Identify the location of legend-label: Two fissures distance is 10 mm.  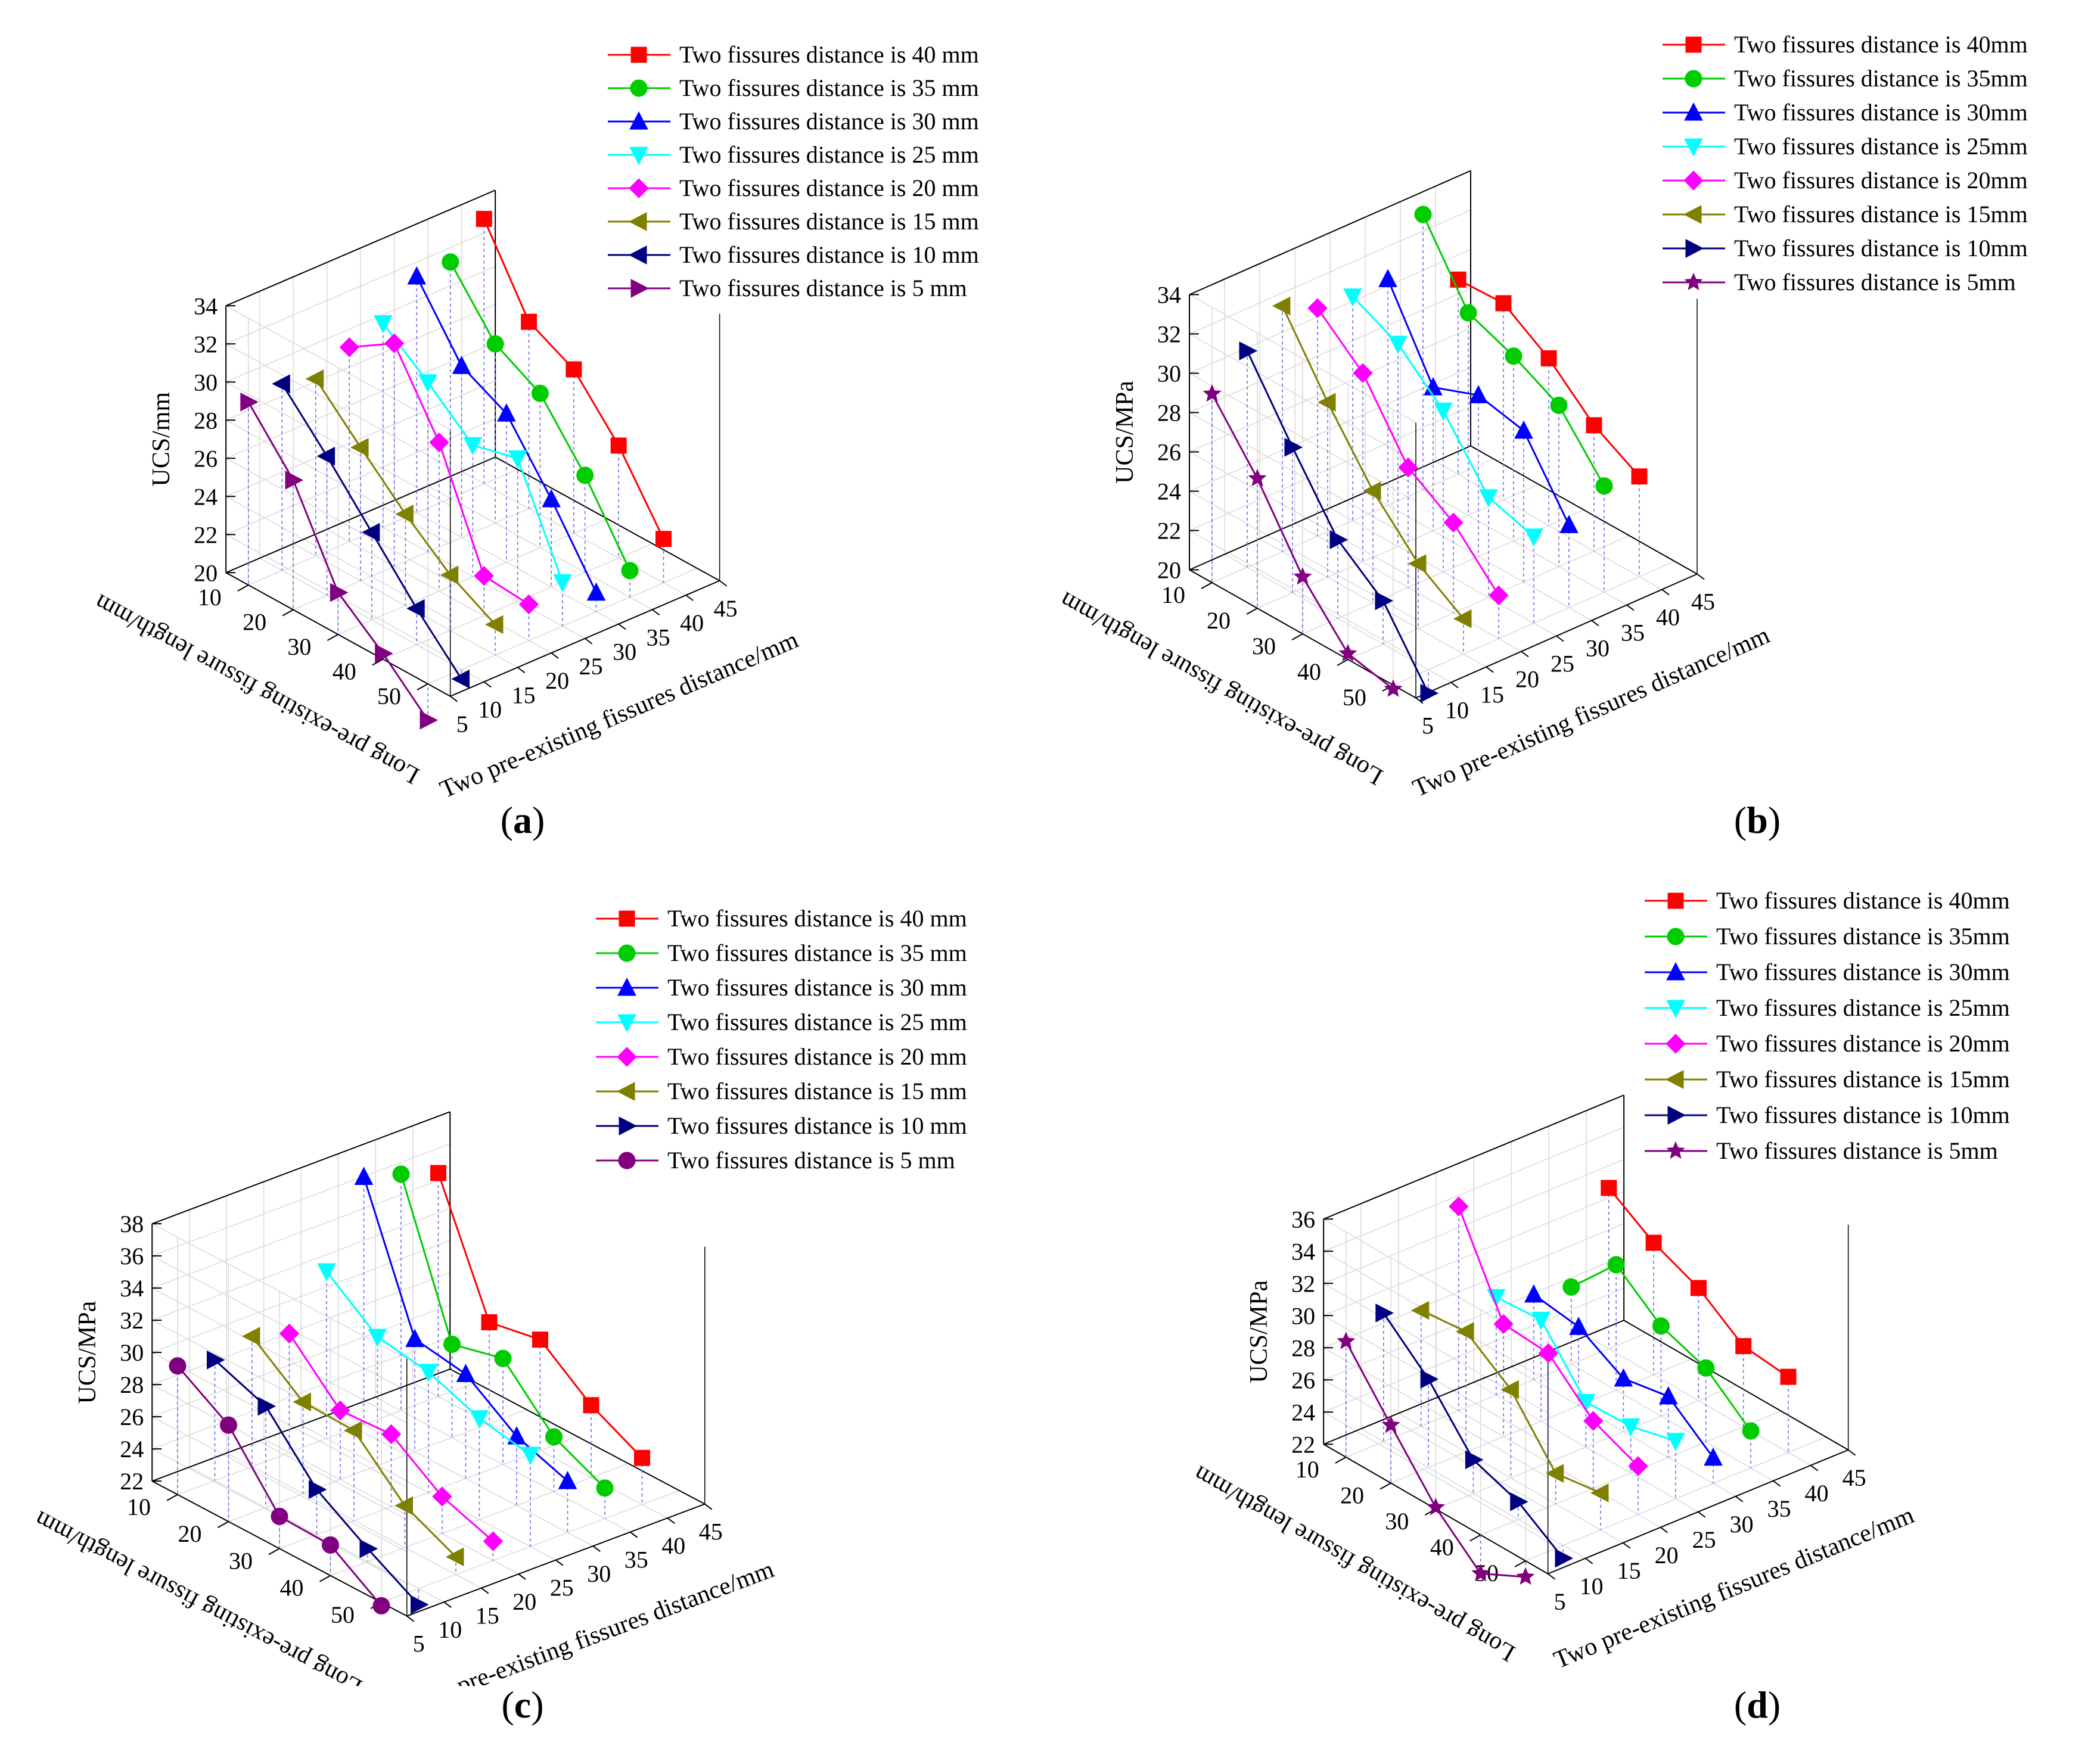
(817, 1125).